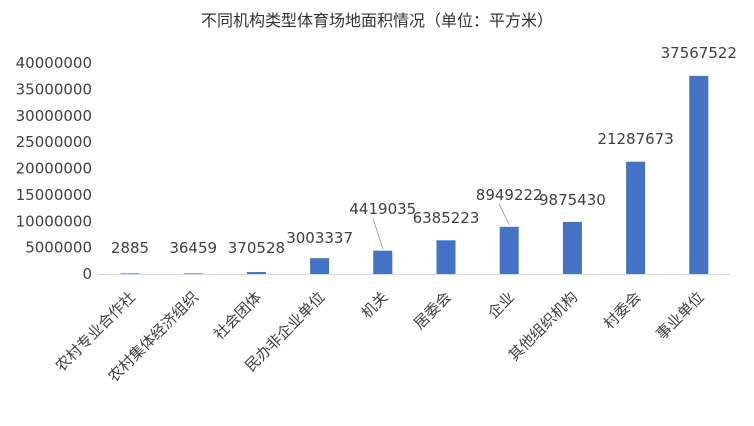 Image resolution: width=754 pixels, height=426 pixels. What do you see at coordinates (509, 195) in the screenshot?
I see `data-label: 8949222` at bounding box center [509, 195].